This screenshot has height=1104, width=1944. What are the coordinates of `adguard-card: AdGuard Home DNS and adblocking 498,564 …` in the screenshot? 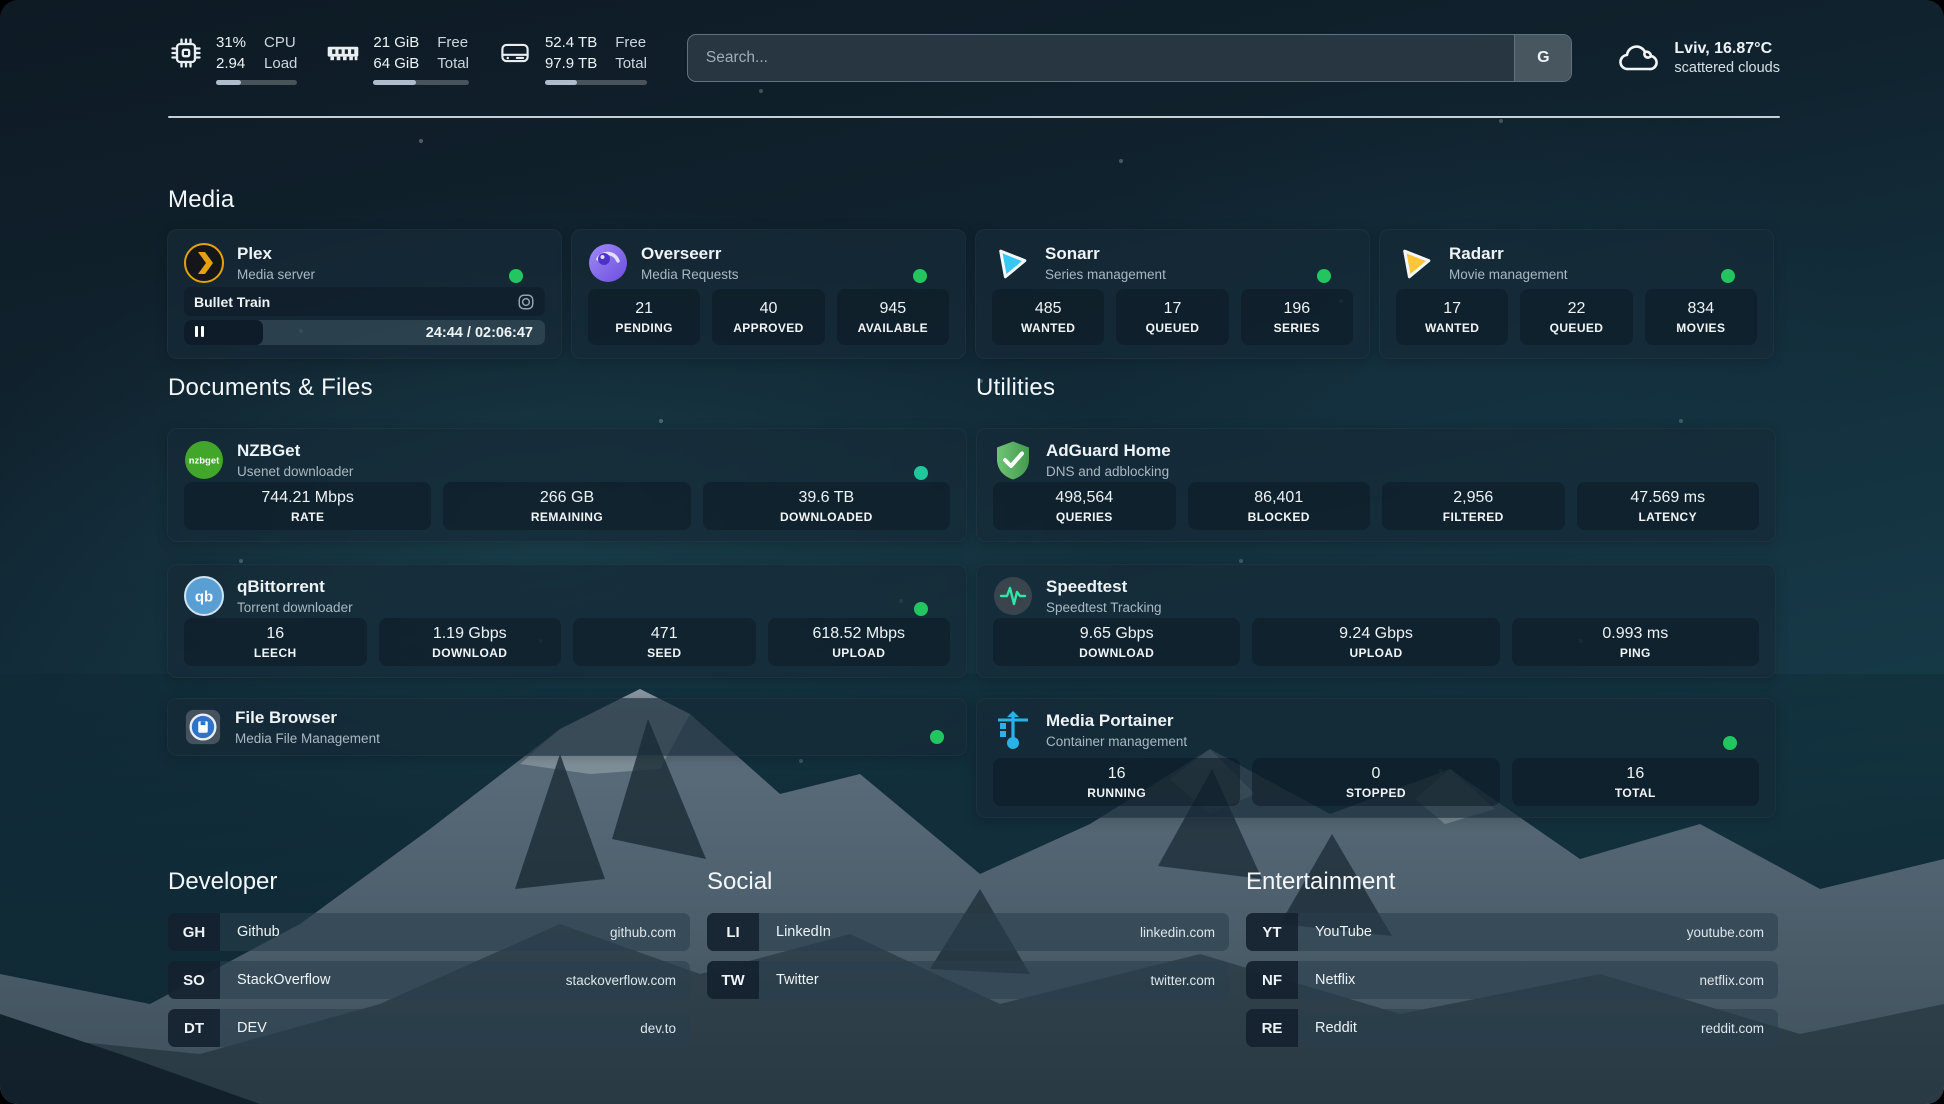 It's located at (1376, 485).